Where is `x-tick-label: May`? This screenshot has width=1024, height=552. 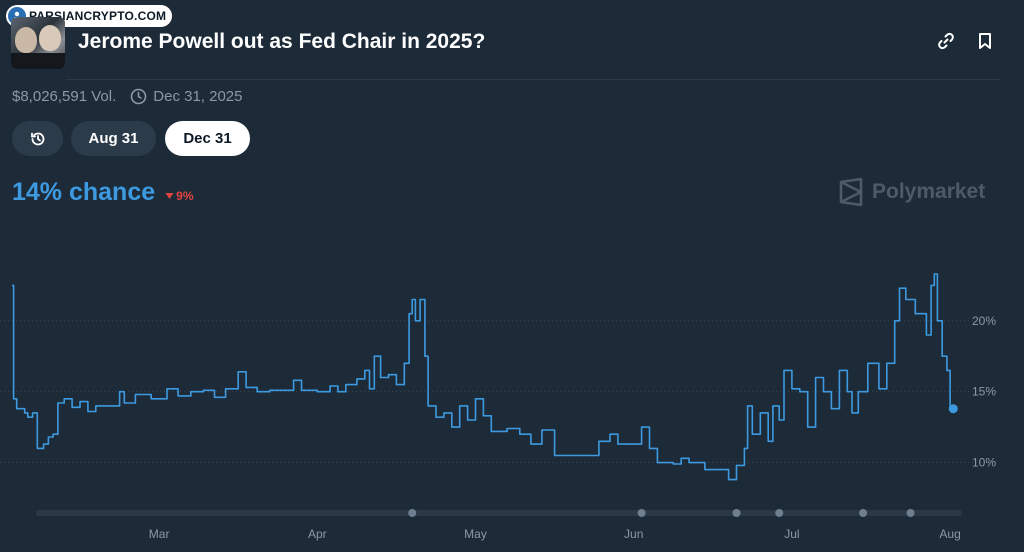
x-tick-label: May is located at coordinates (475, 534).